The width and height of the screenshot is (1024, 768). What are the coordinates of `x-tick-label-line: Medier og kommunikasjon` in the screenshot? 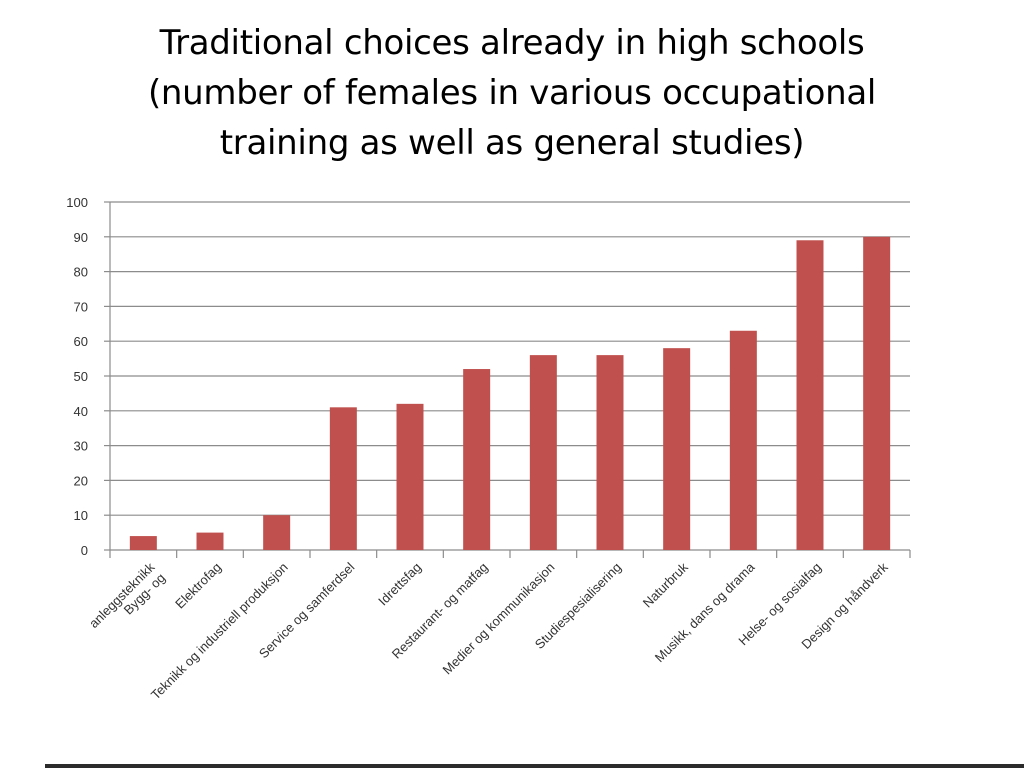 It's located at (499, 619).